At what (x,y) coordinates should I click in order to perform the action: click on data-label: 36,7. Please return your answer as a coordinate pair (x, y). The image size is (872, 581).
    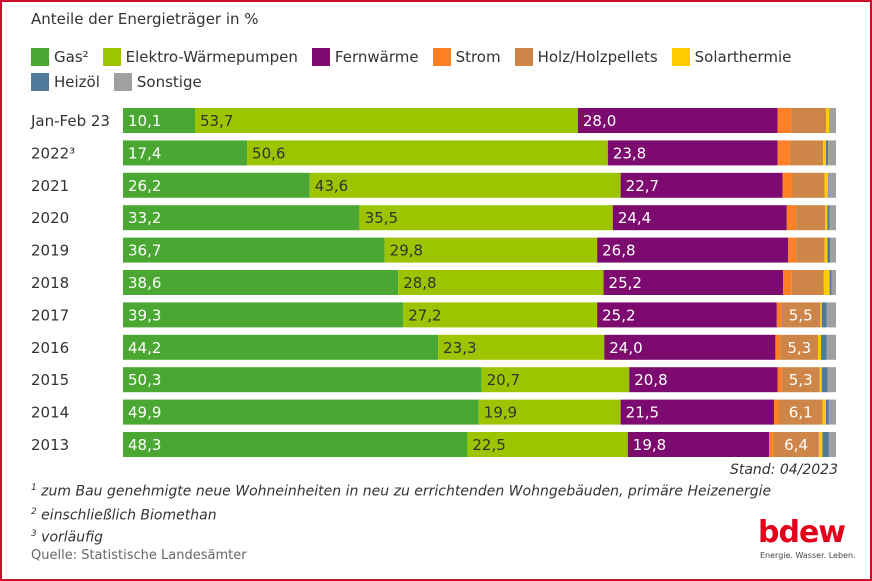
    Looking at the image, I should click on (144, 251).